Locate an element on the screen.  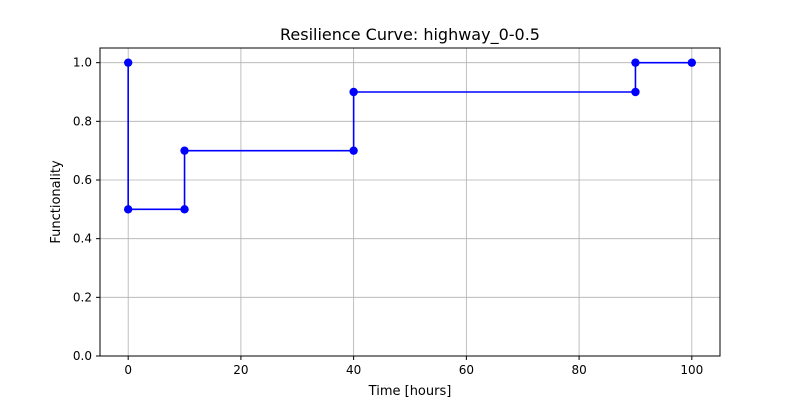
x-tick-label: 80 is located at coordinates (578, 370).